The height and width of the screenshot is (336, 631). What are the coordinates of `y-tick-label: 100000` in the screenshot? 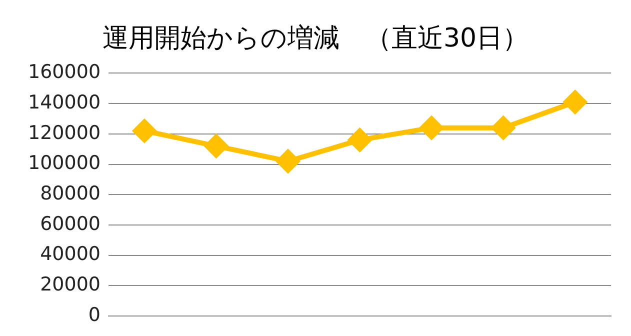 It's located at (64, 163).